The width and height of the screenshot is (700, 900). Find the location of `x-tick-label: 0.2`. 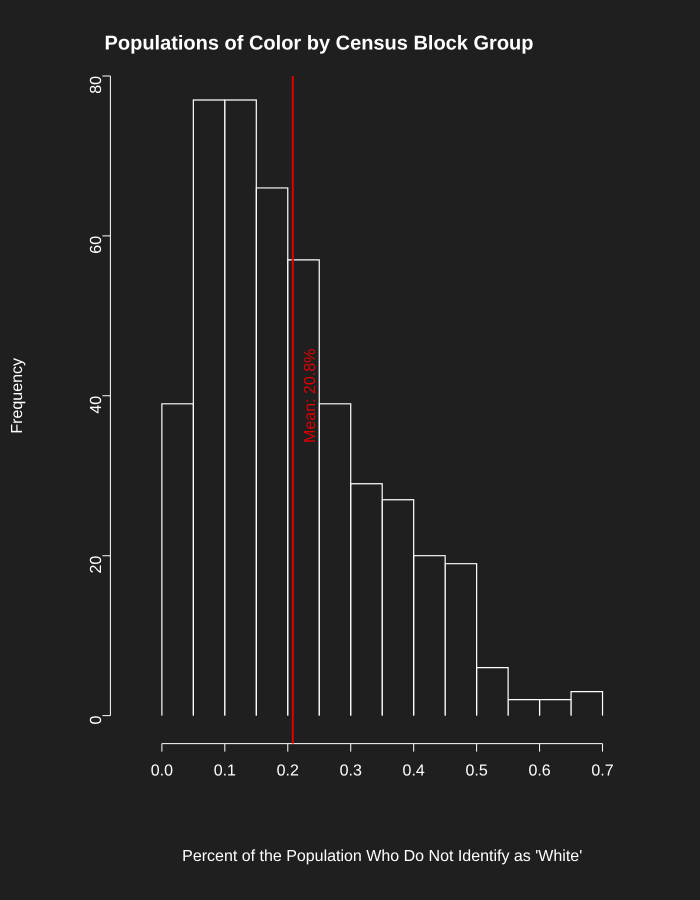

x-tick-label: 0.2 is located at coordinates (287, 771).